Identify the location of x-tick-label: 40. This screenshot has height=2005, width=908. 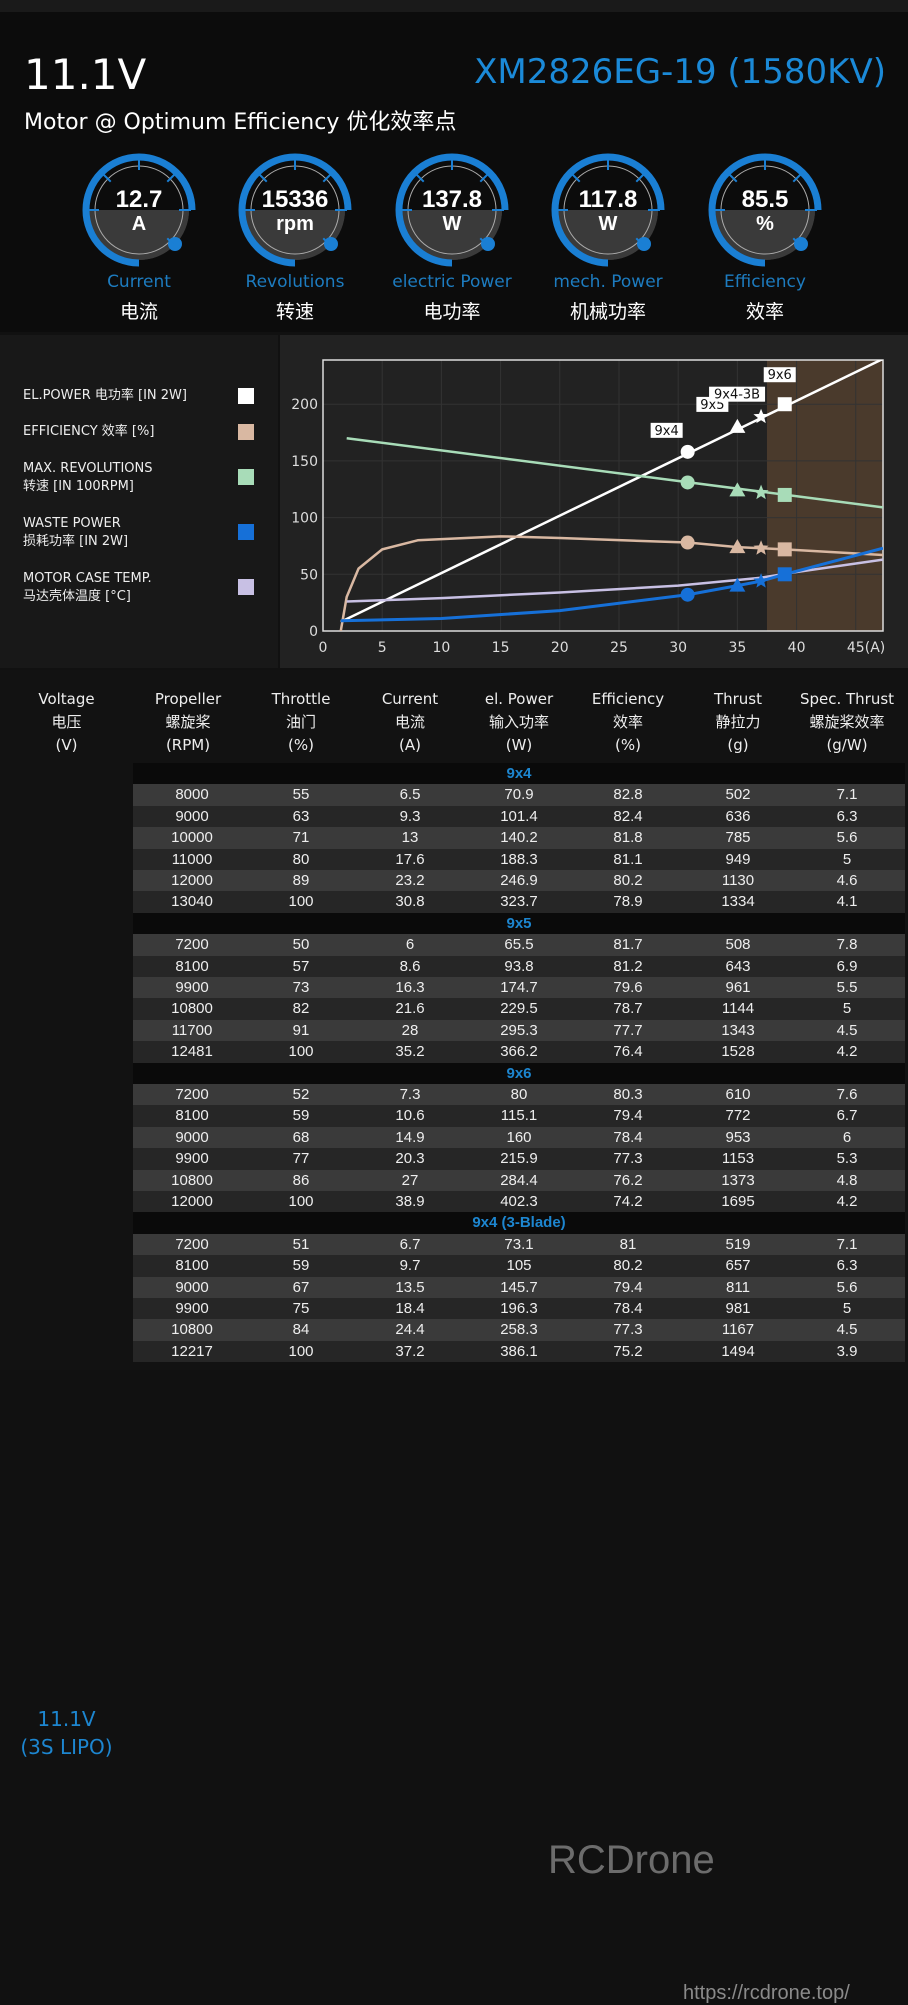
(797, 648).